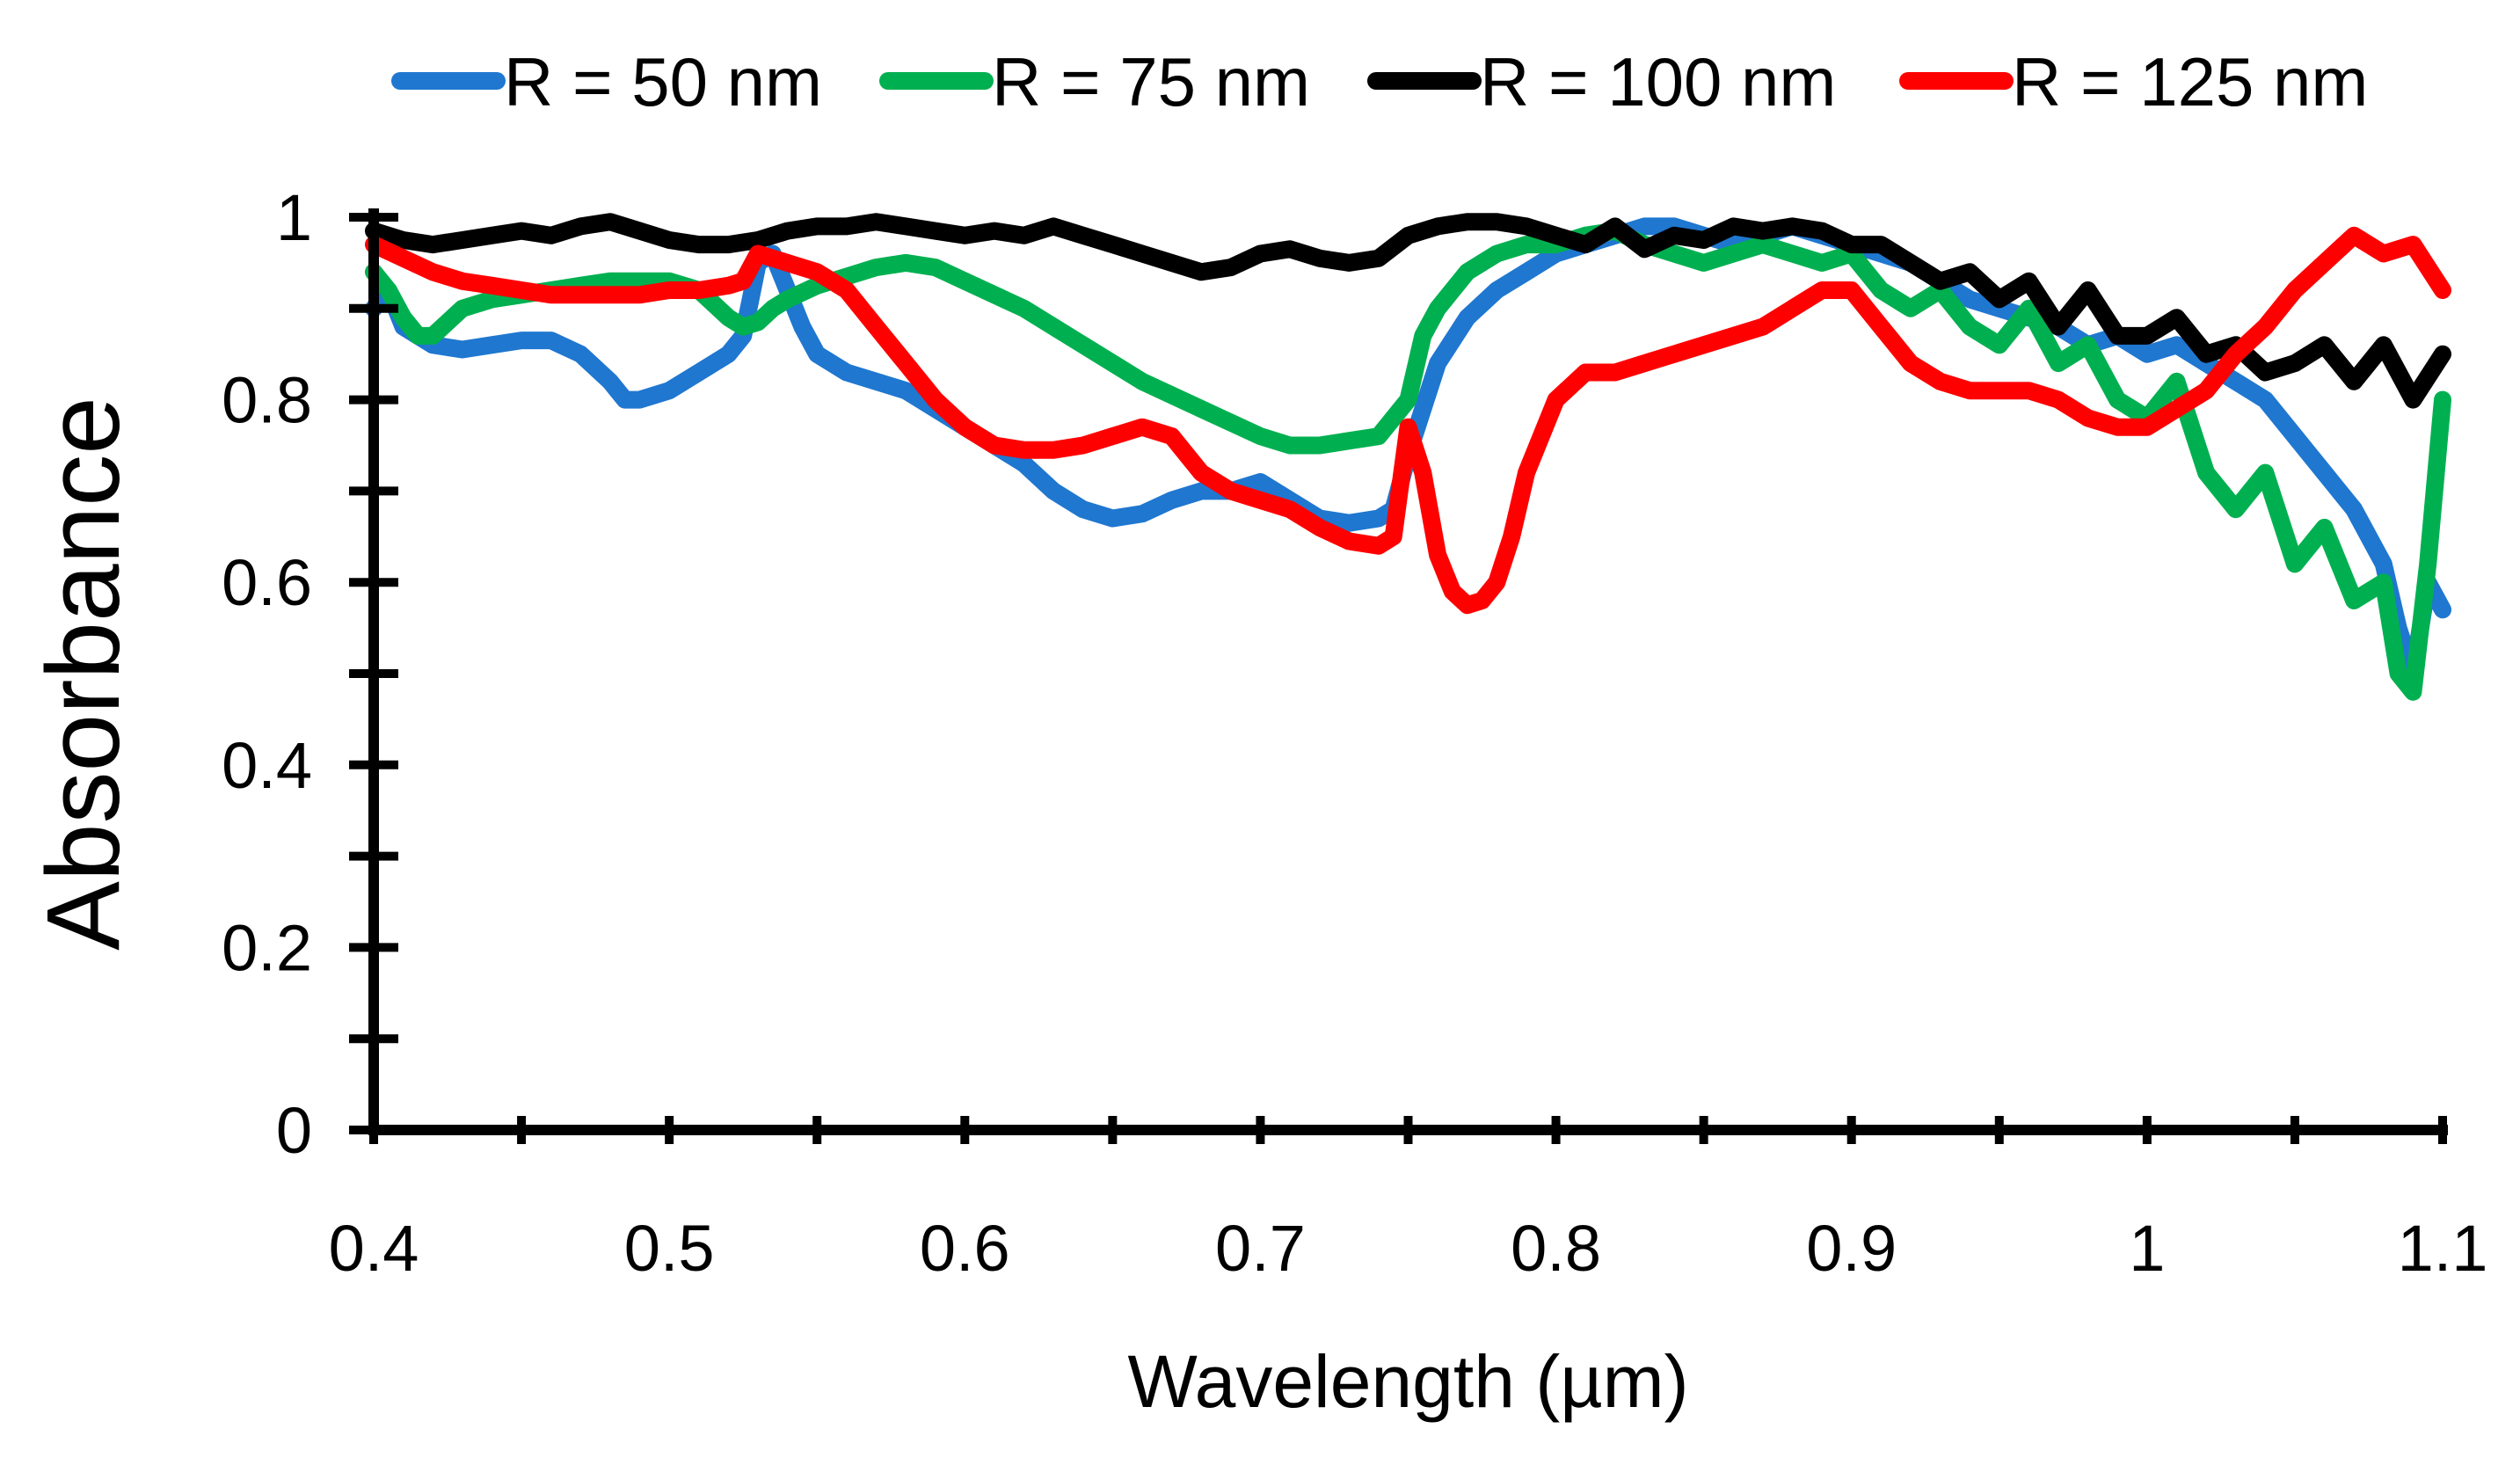 This screenshot has height=1458, width=2520. Describe the element at coordinates (2190, 81) in the screenshot. I see `legend-label: R = 125 nm` at that location.